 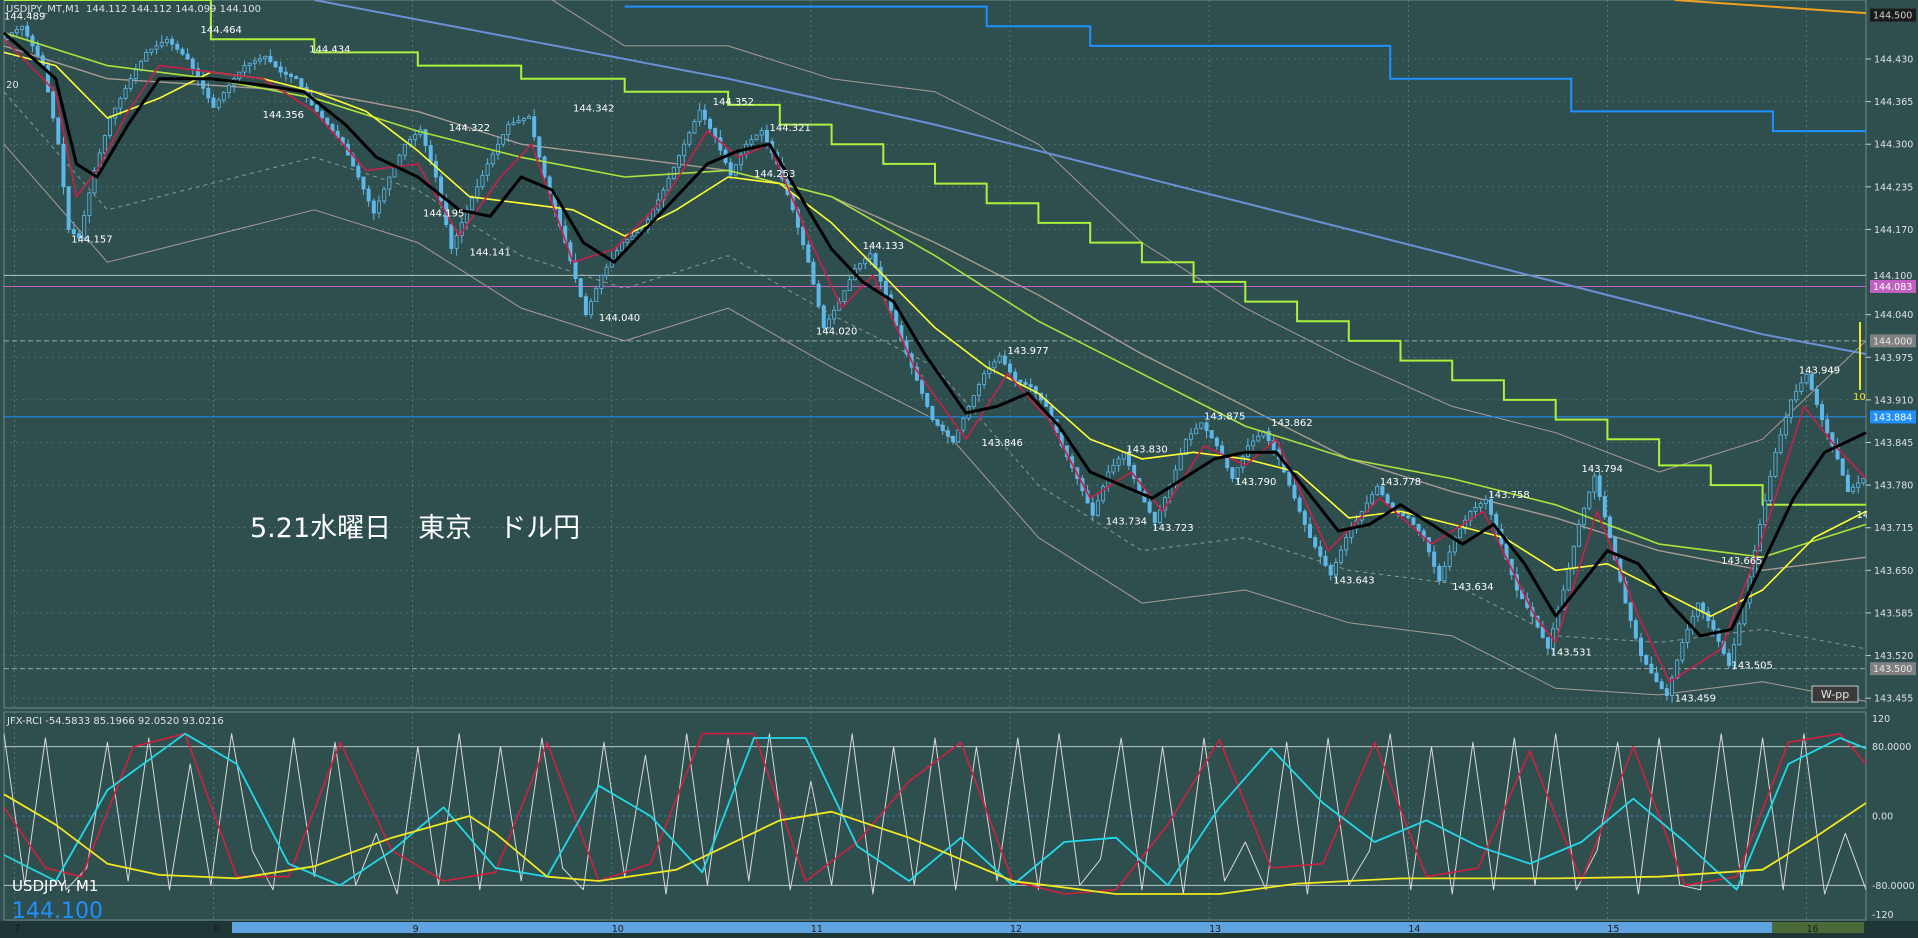 What do you see at coordinates (1813, 929) in the screenshot?
I see `time-label: 16` at bounding box center [1813, 929].